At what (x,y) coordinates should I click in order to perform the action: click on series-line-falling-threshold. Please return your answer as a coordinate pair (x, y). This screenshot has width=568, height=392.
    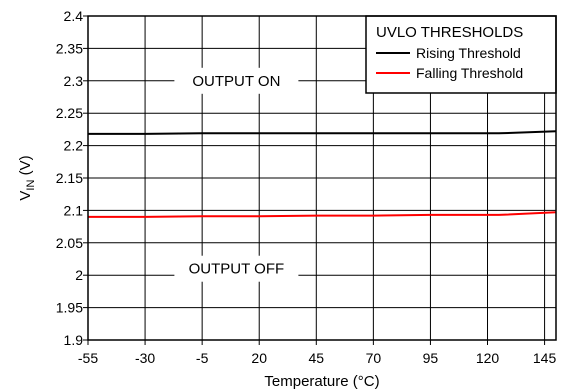
    Looking at the image, I should click on (322, 214).